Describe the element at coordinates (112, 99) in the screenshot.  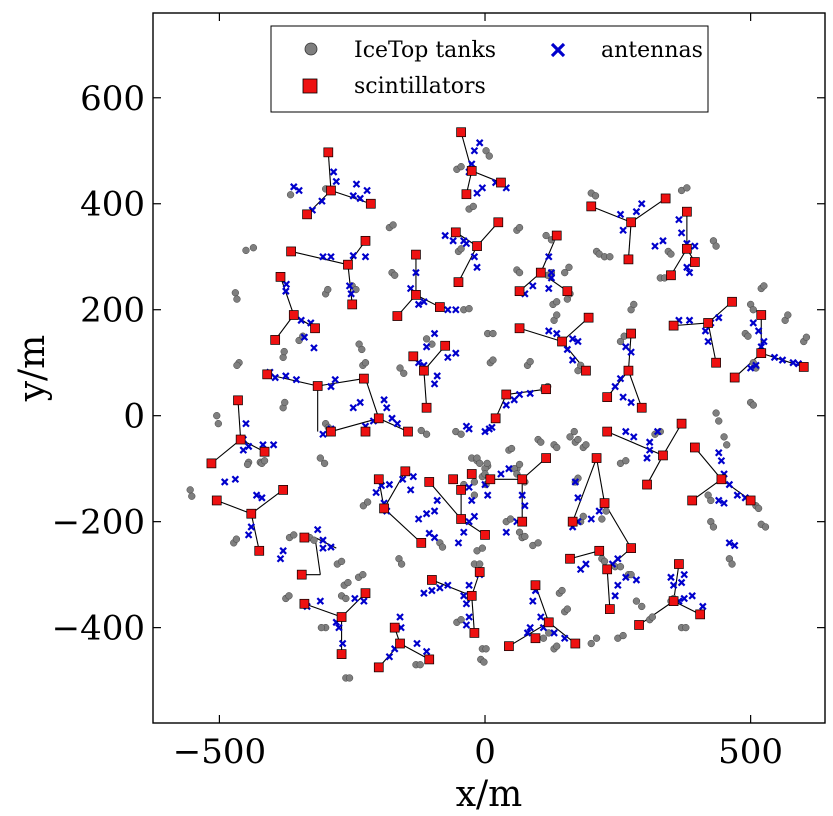
I see `y-tick-label: 600` at that location.